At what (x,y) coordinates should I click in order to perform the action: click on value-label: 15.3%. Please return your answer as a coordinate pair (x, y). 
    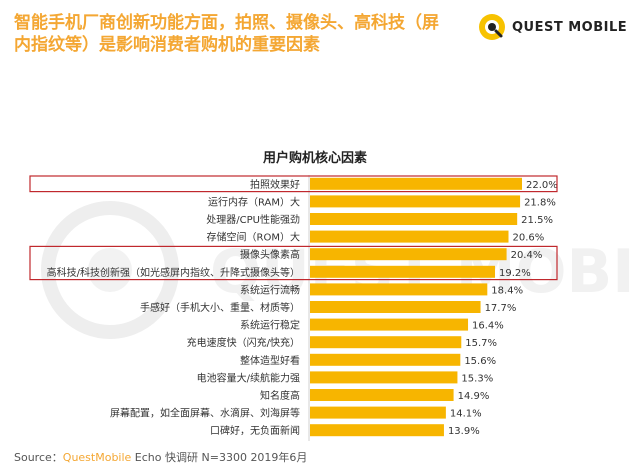
    Looking at the image, I should click on (477, 378).